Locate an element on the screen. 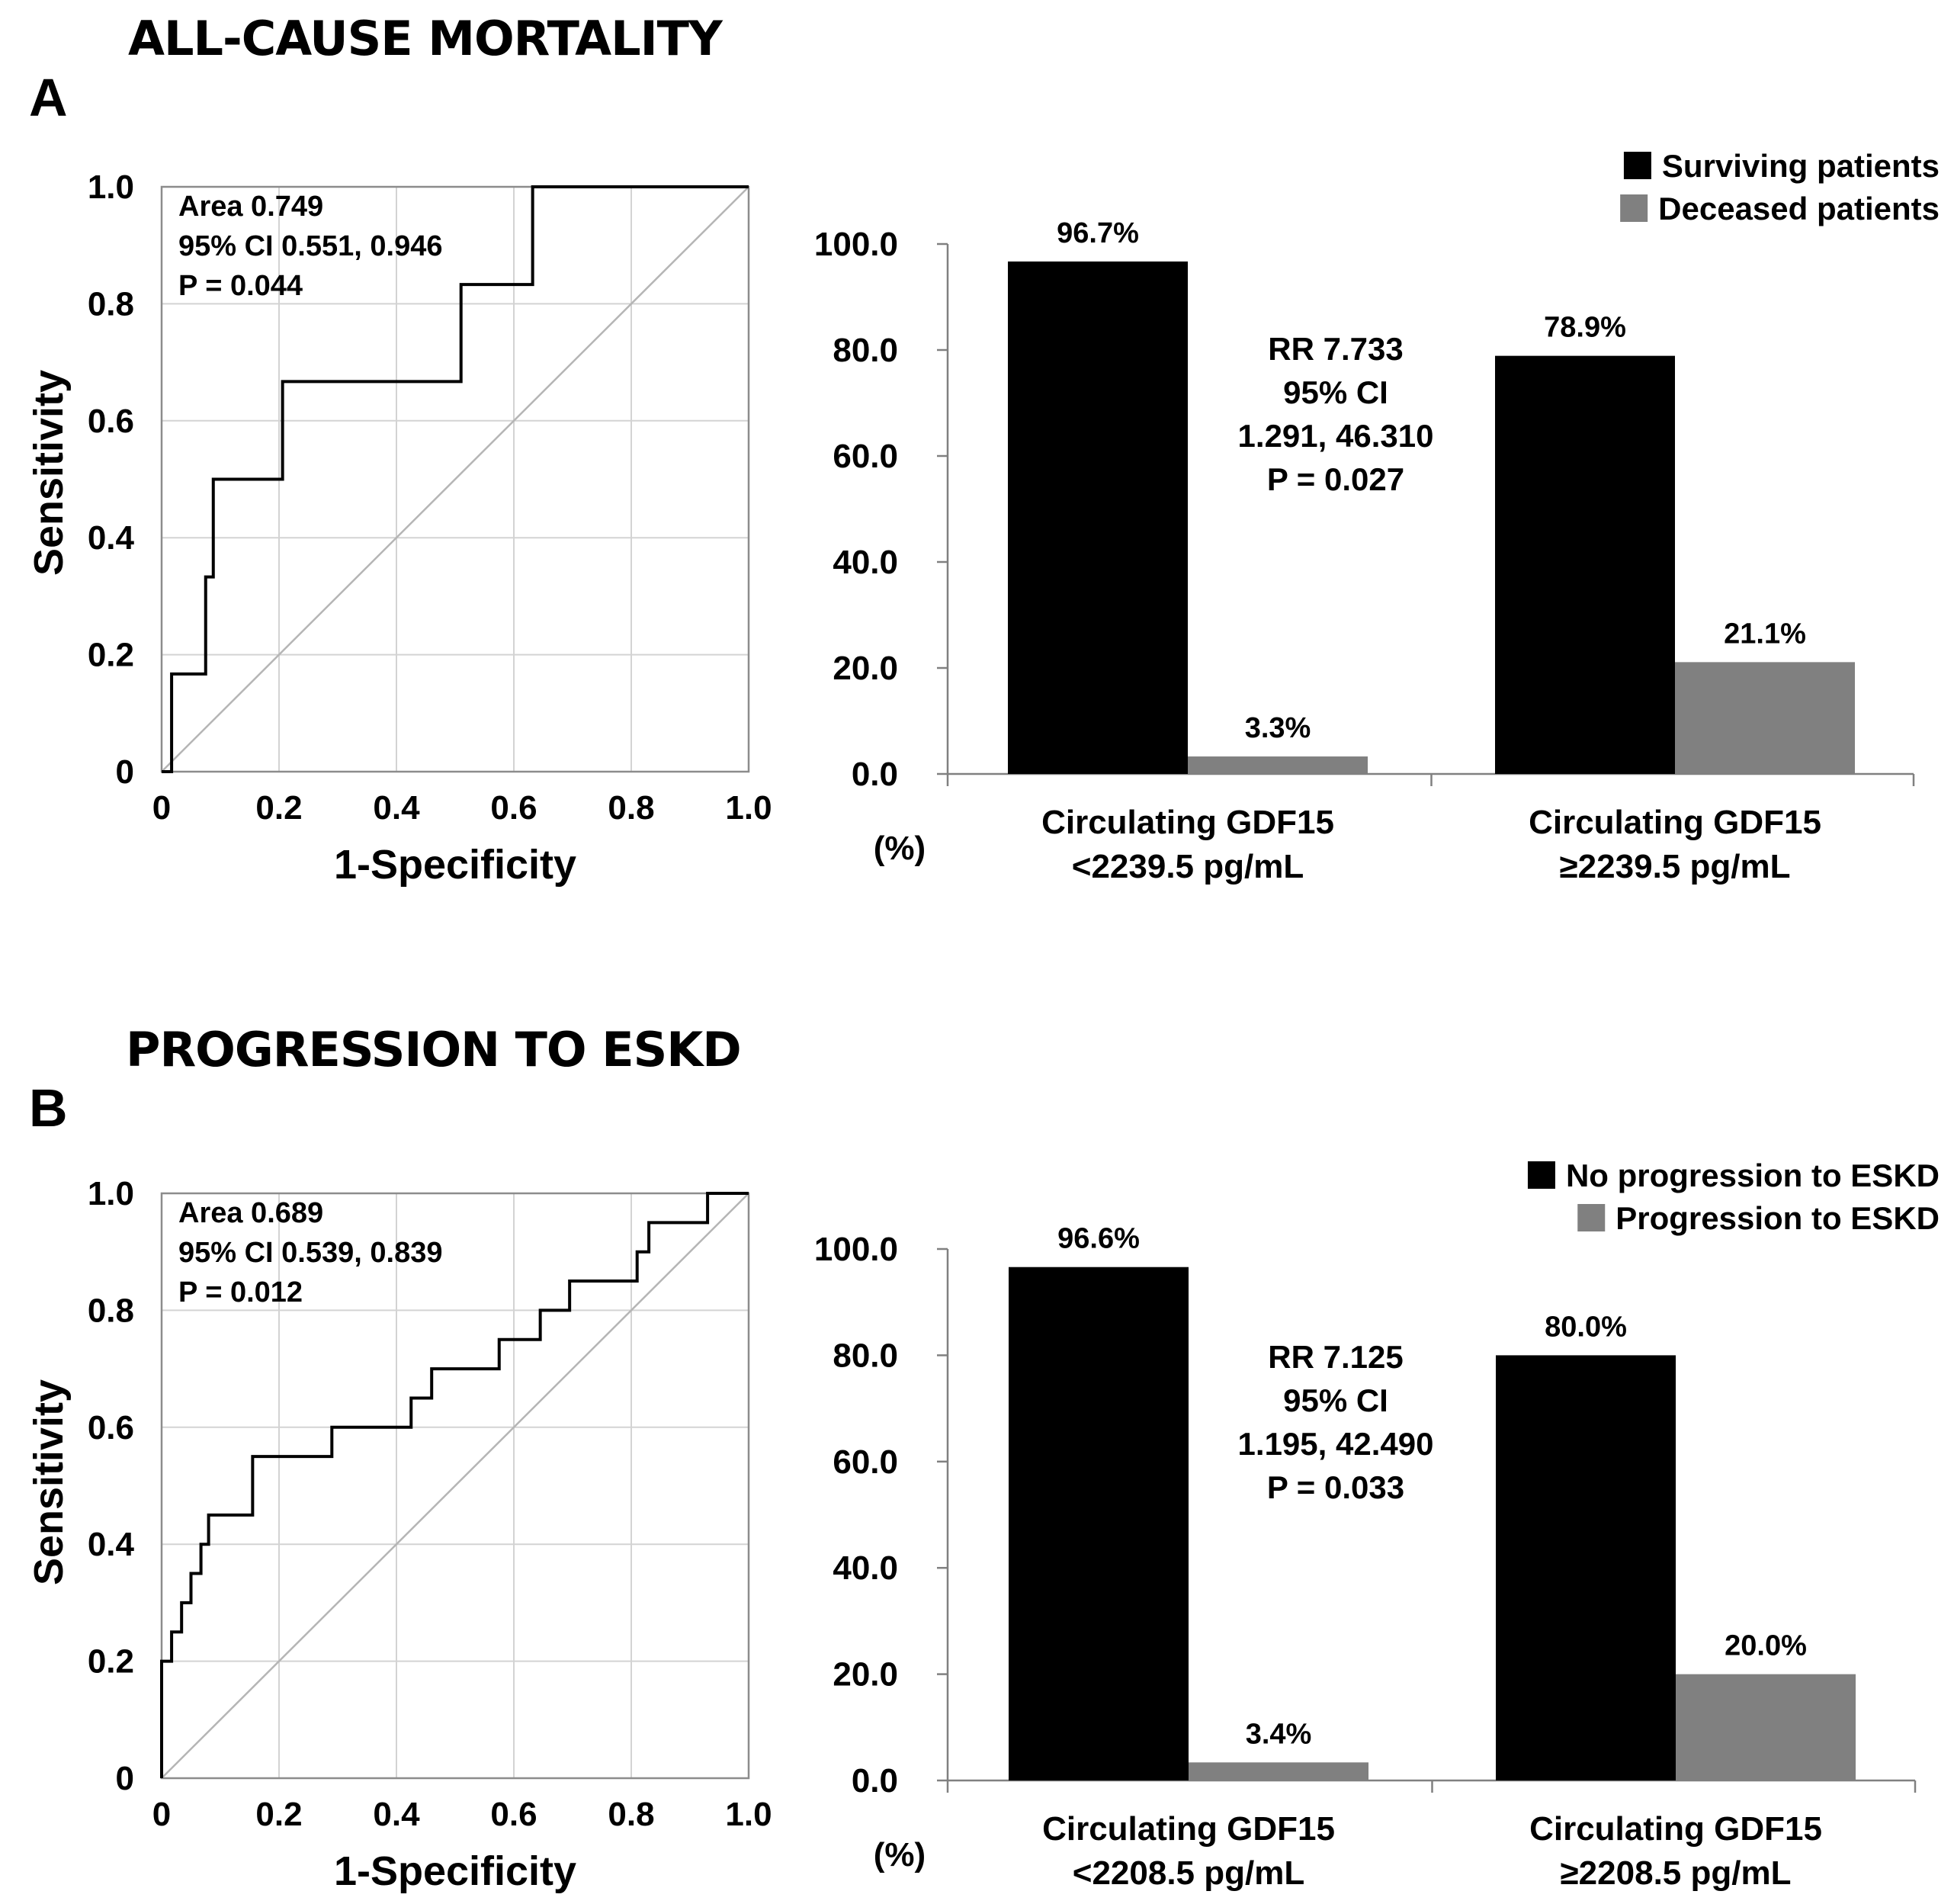 The image size is (1954, 1904). reference-diagonal is located at coordinates (455, 479).